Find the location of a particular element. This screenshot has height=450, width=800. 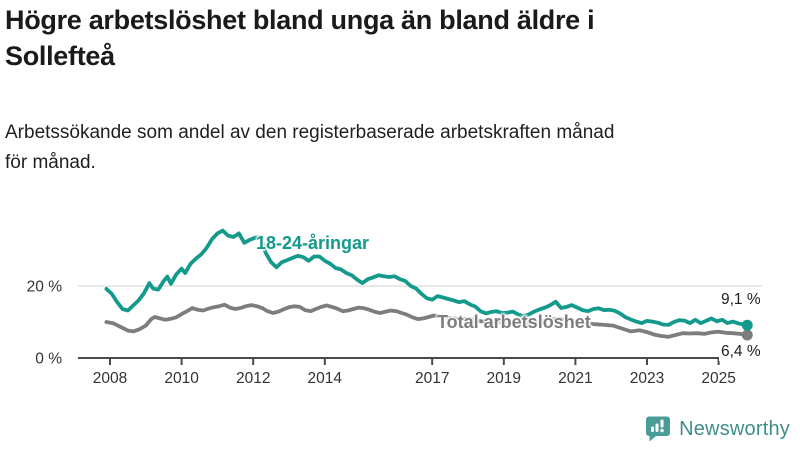

newsworthy-logo-text: Newsworthy is located at coordinates (734, 428).